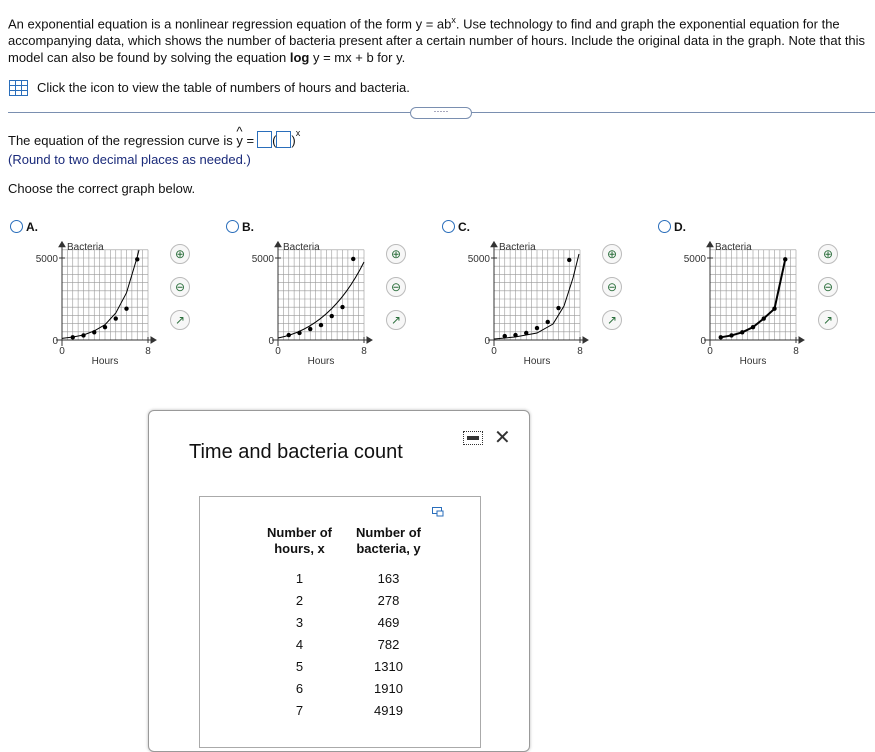 The height and width of the screenshot is (752, 875). What do you see at coordinates (680, 227) in the screenshot?
I see `option-label: D.` at bounding box center [680, 227].